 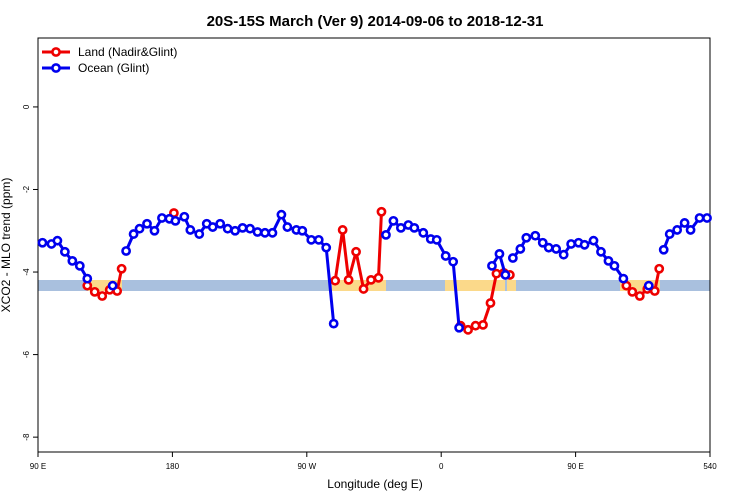 I want to click on x-axis-label: Longitude (deg E), so click(x=374, y=484).